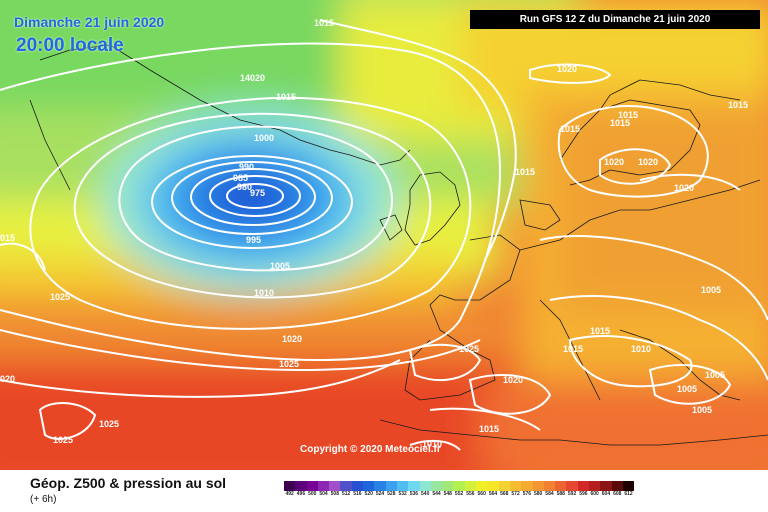  Describe the element at coordinates (253, 240) in the screenshot. I see `isobar-label: 995` at that location.